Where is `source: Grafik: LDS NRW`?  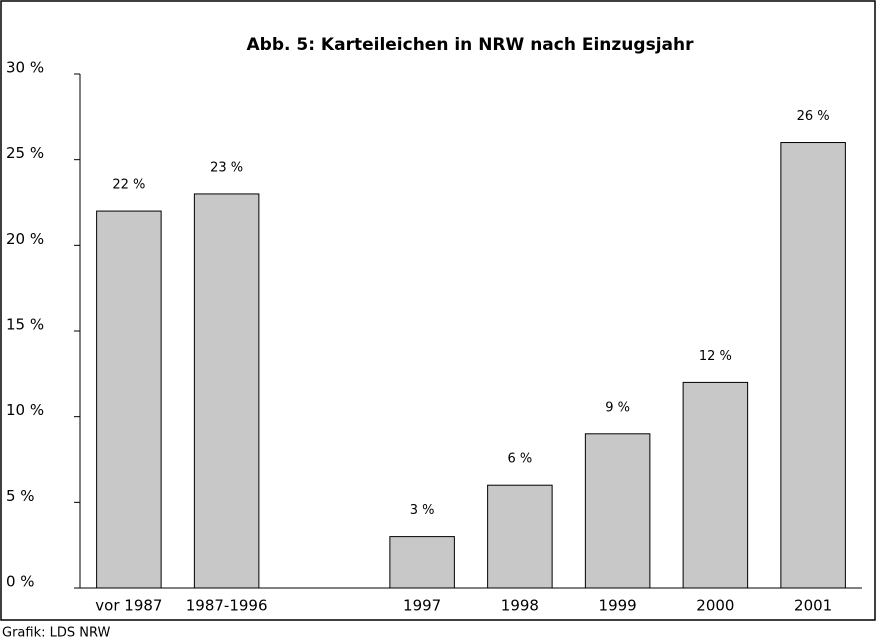 source: Grafik: LDS NRW is located at coordinates (56, 633).